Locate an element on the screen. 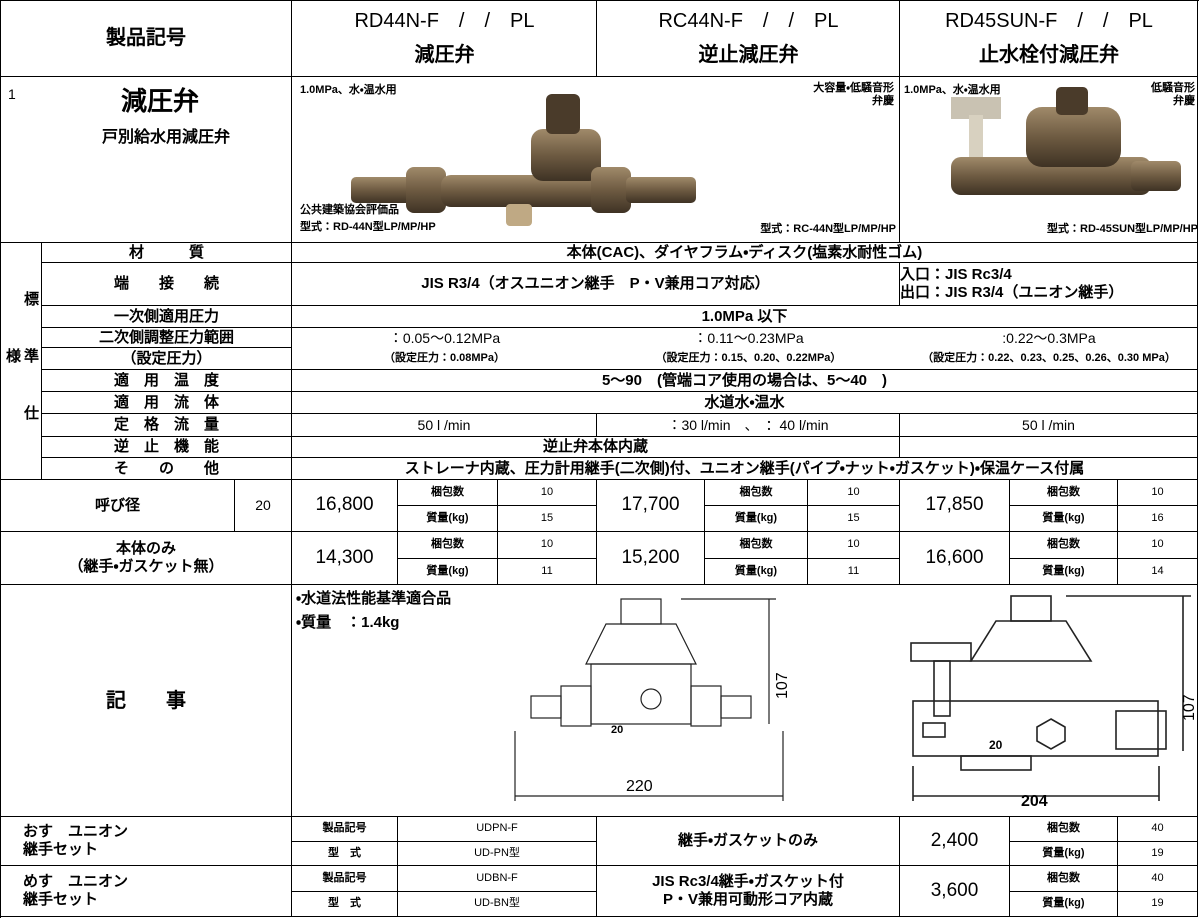  spec-label: 逆 止 機 能 is located at coordinates (167, 447).